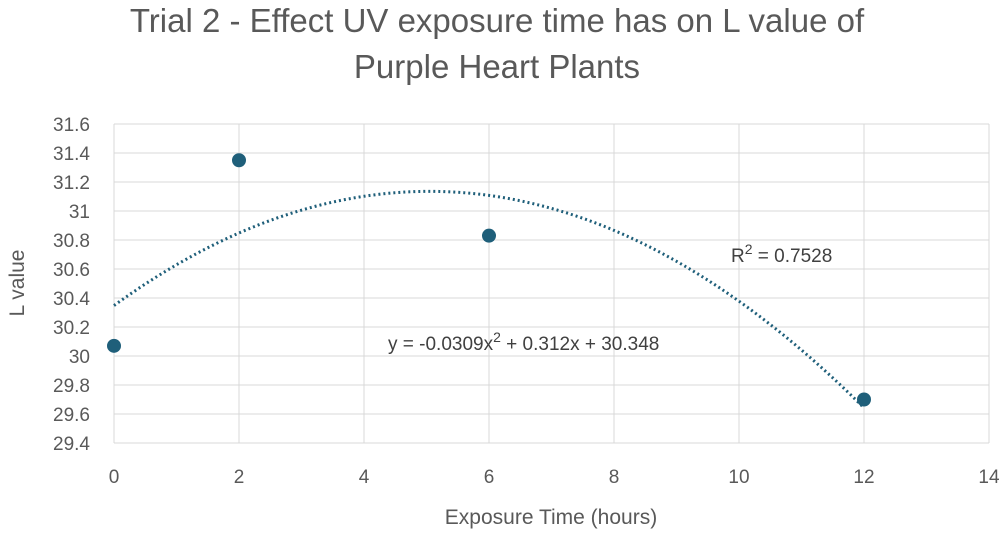 Image resolution: width=1006 pixels, height=535 pixels. I want to click on y-tick-label: 29.4, so click(71, 444).